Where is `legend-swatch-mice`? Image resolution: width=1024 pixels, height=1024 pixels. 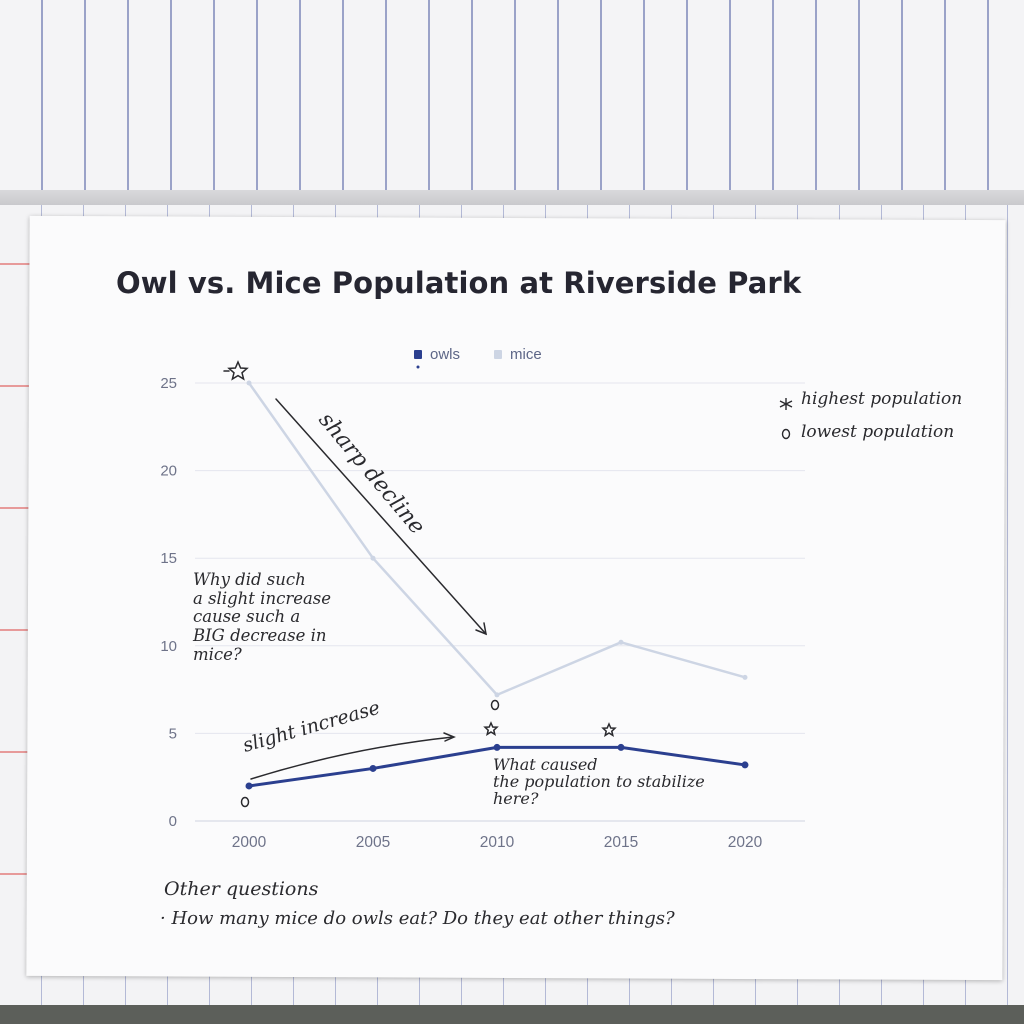 legend-swatch-mice is located at coordinates (498, 354).